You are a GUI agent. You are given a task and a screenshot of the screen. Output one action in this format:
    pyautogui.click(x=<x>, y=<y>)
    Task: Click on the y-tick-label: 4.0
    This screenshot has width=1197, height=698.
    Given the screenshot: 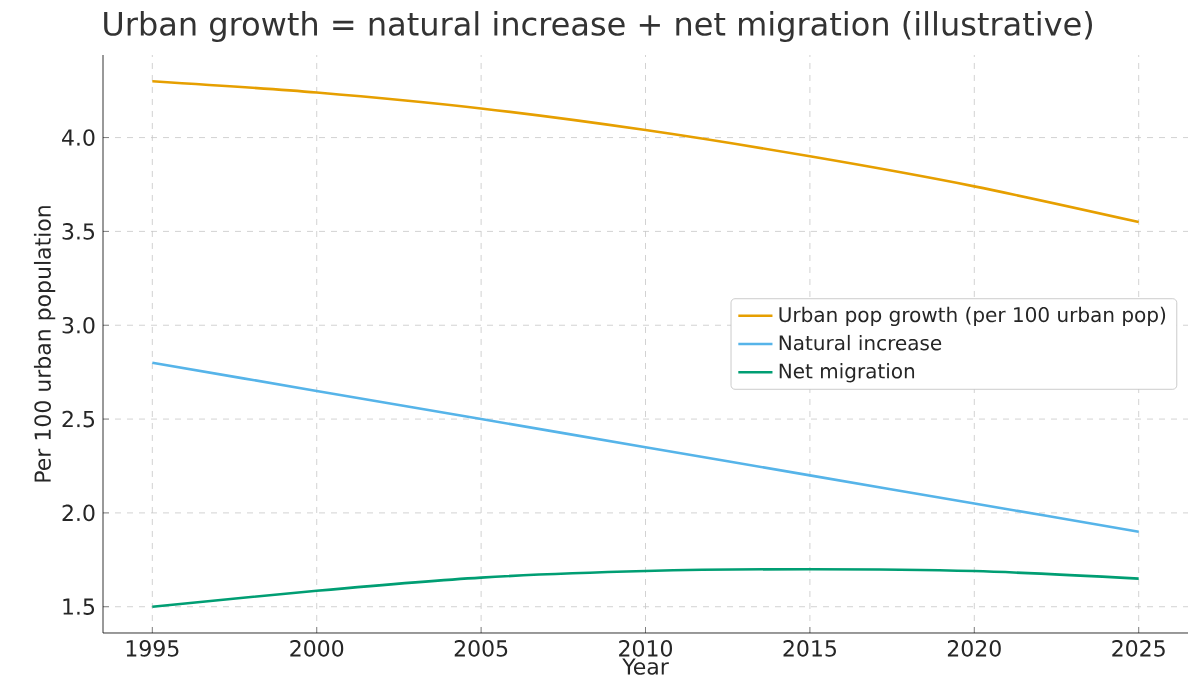 What is the action you would take?
    pyautogui.click(x=78, y=137)
    